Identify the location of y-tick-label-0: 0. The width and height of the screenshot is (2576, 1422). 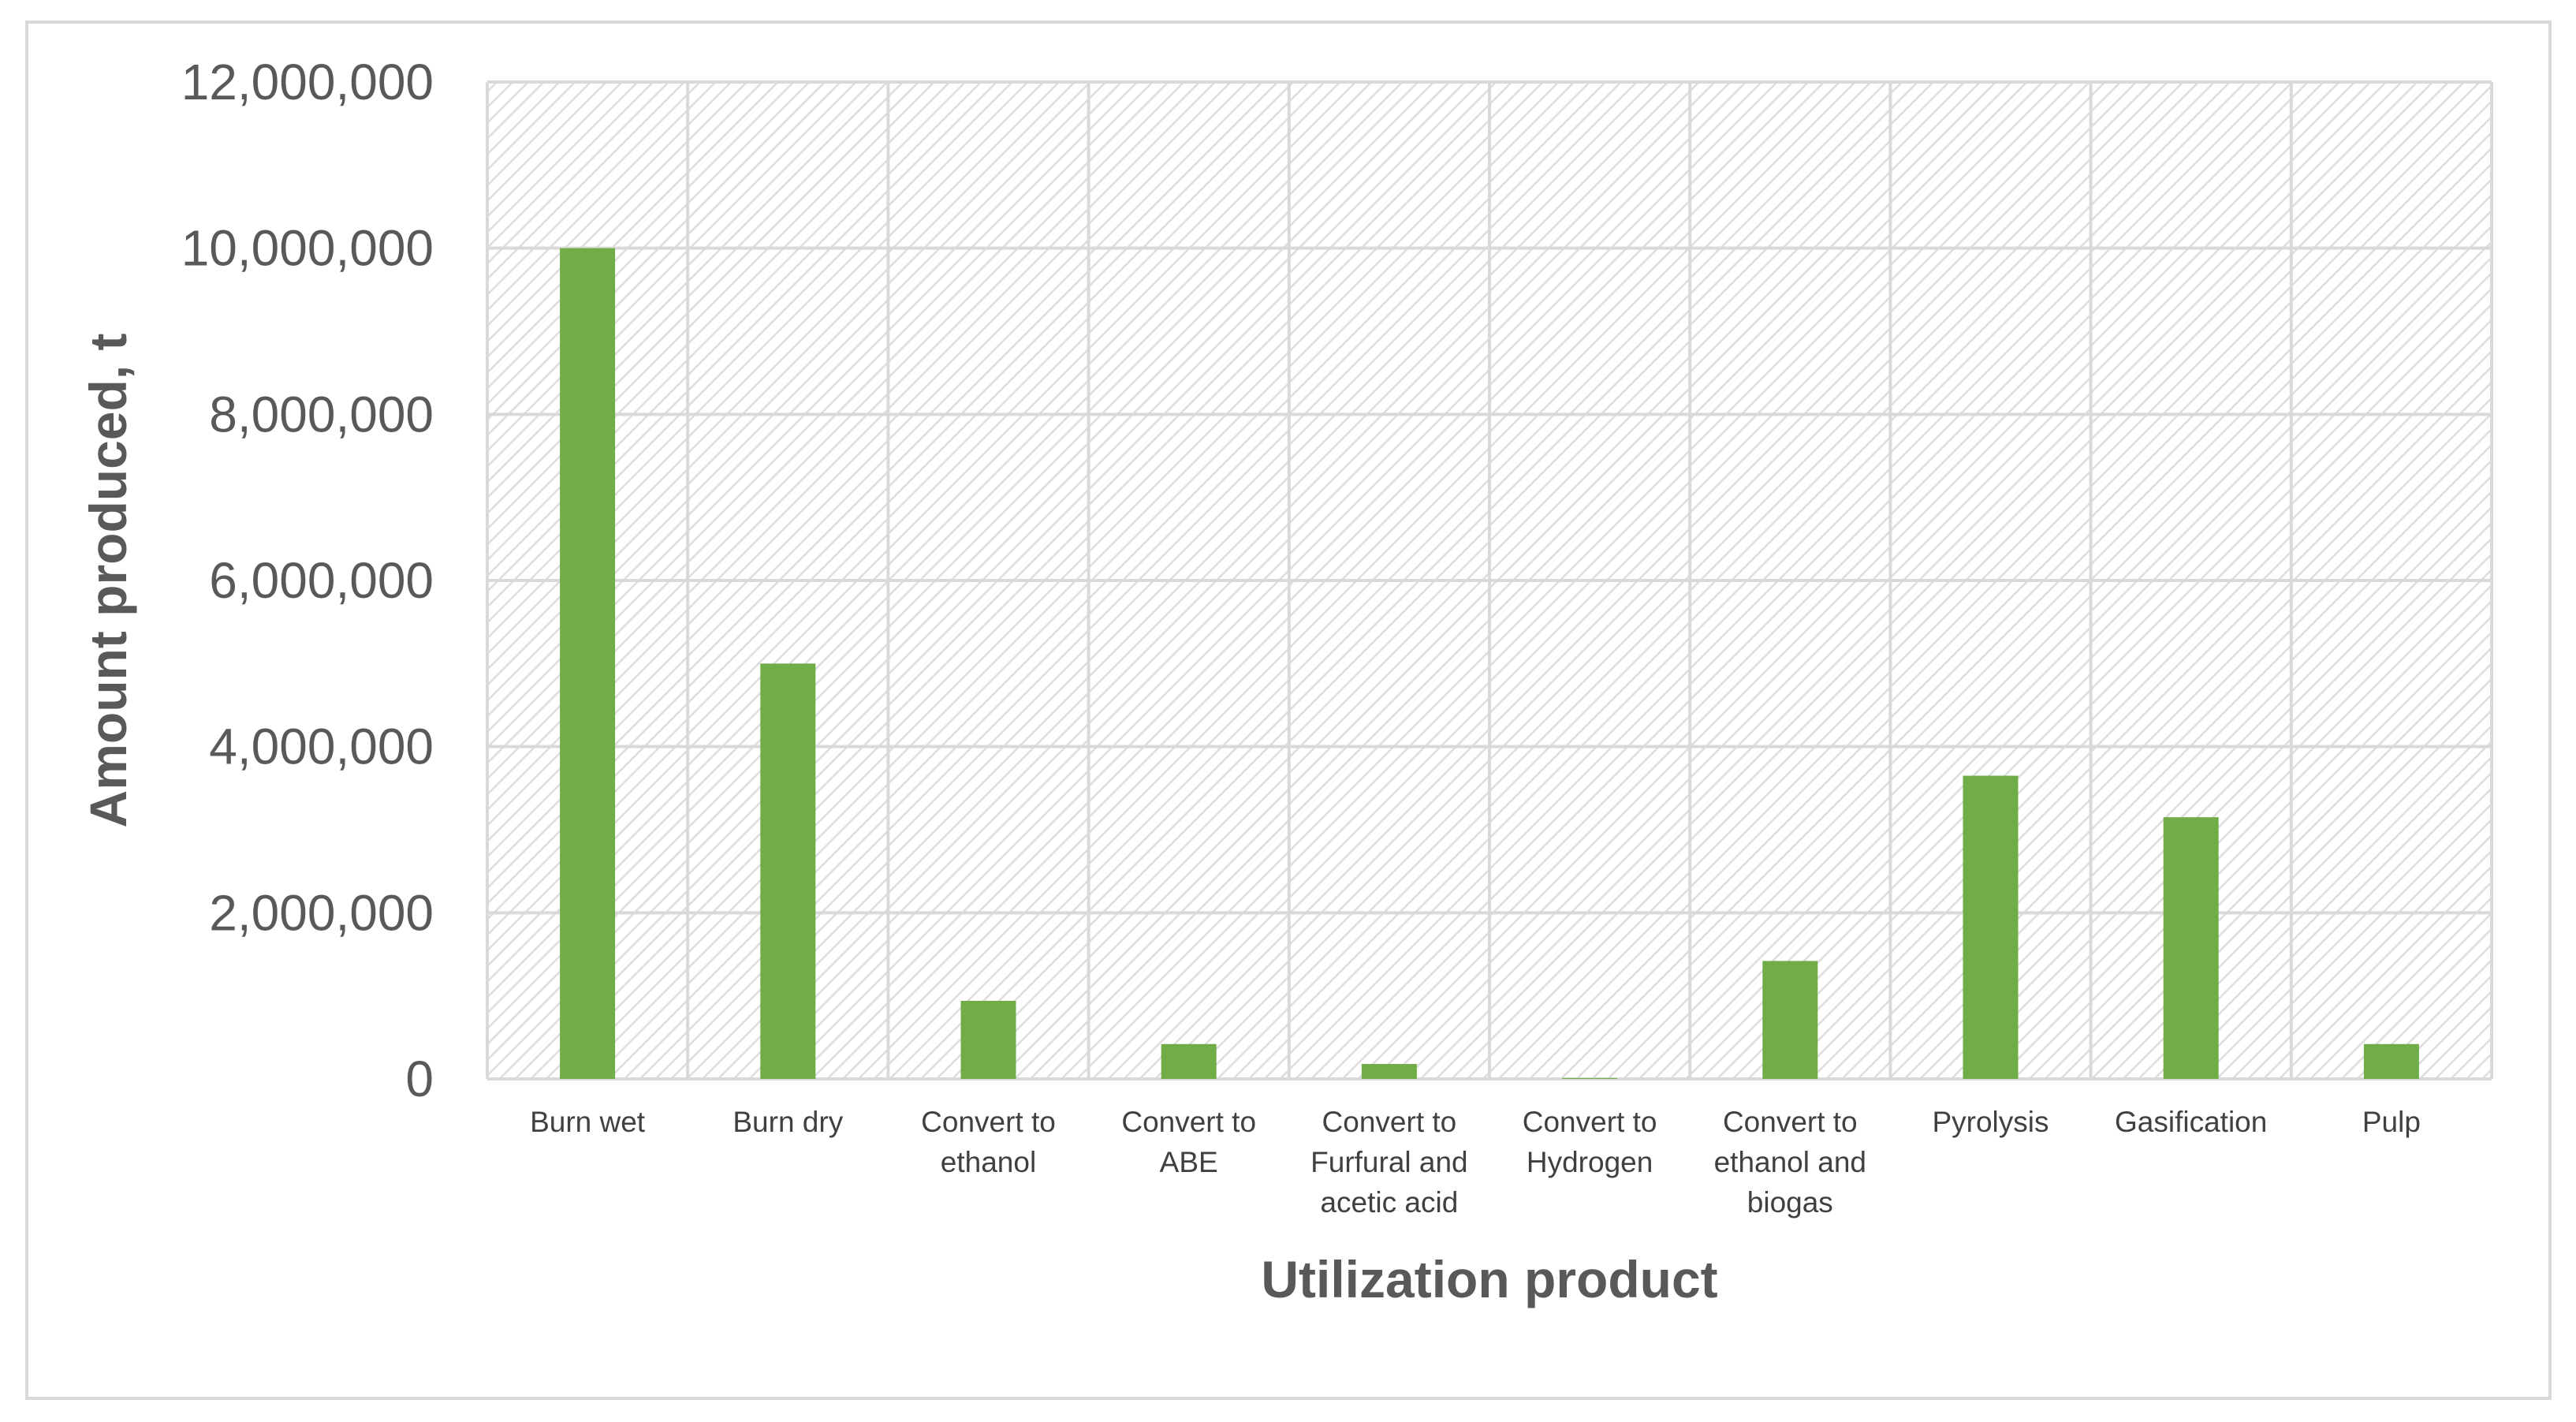
(420, 1079).